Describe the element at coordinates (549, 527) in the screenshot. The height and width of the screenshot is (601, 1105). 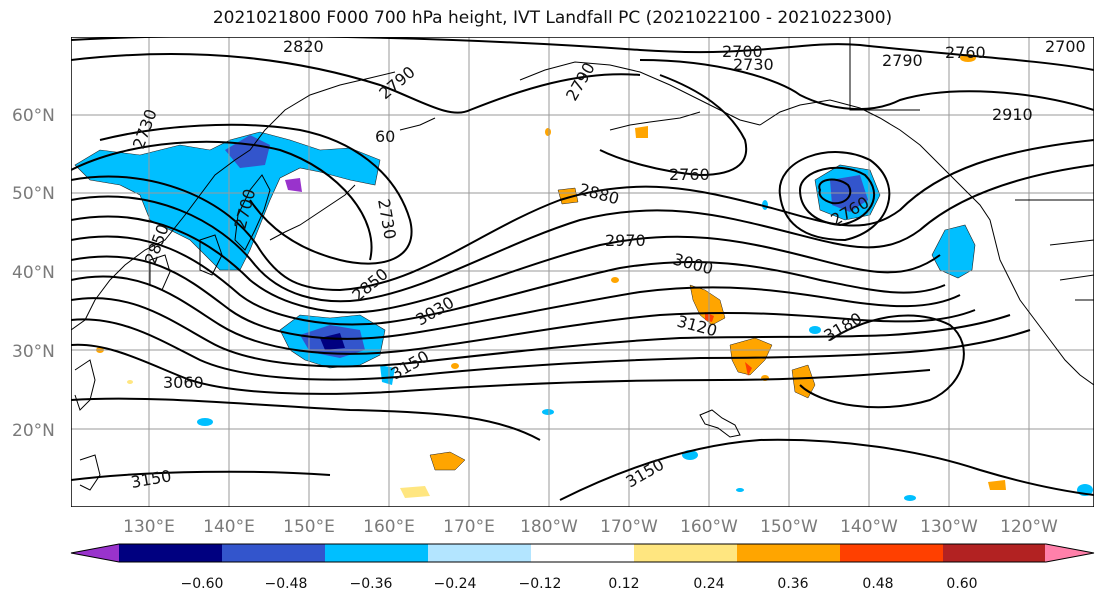
I see `lon-label: 180°W` at that location.